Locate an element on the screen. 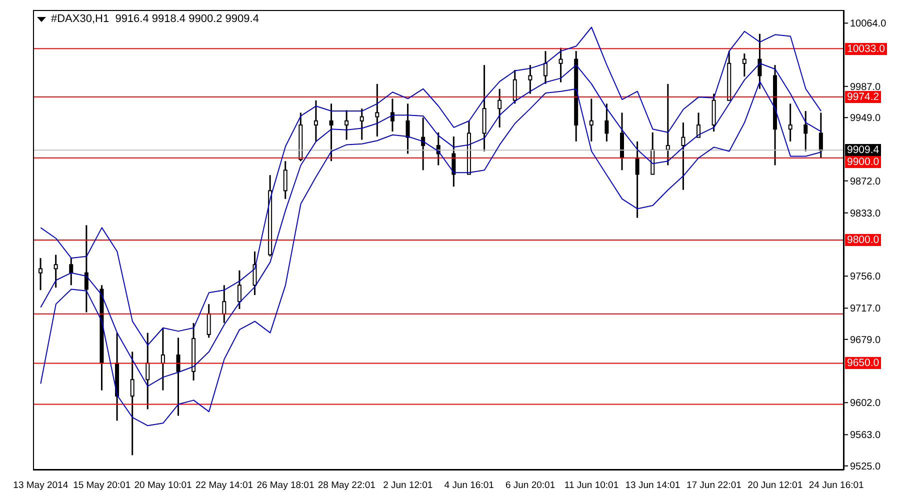 The width and height of the screenshot is (900, 500). y-tick-label: 9717.0 is located at coordinates (866, 309).